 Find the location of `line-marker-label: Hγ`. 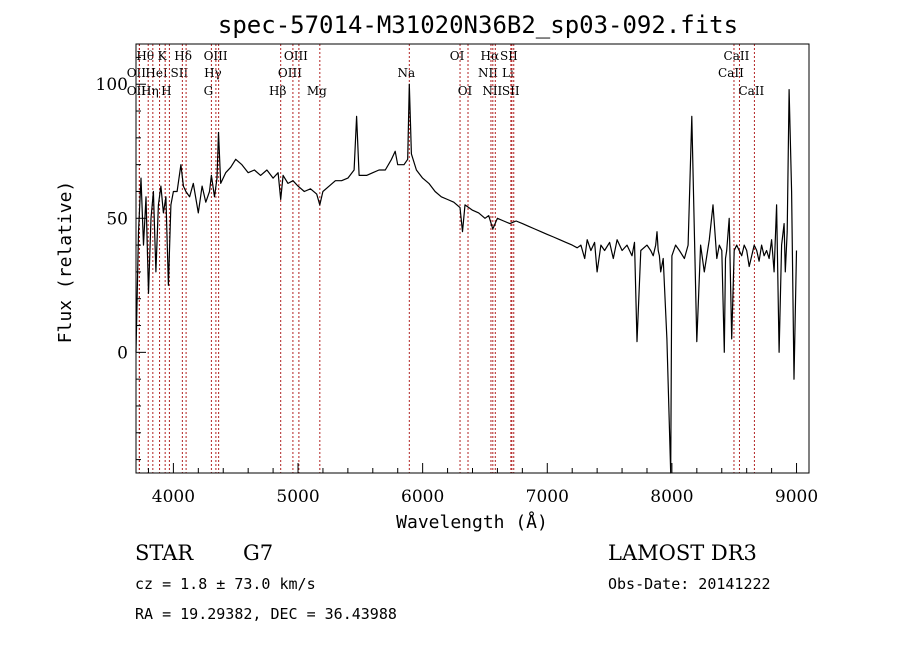

line-marker-label: Hγ is located at coordinates (213, 73).